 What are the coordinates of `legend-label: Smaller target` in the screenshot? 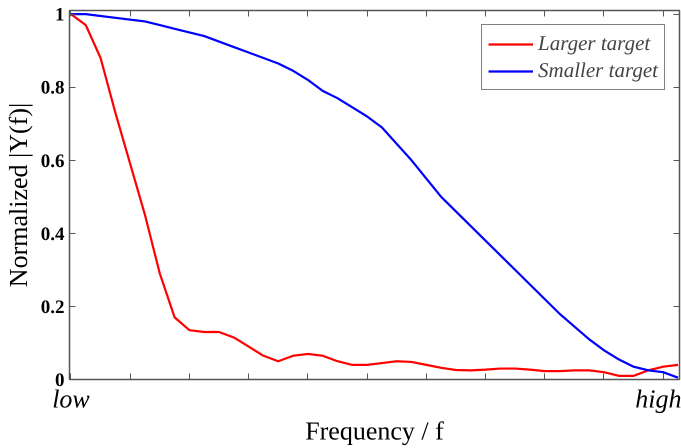 It's located at (598, 70).